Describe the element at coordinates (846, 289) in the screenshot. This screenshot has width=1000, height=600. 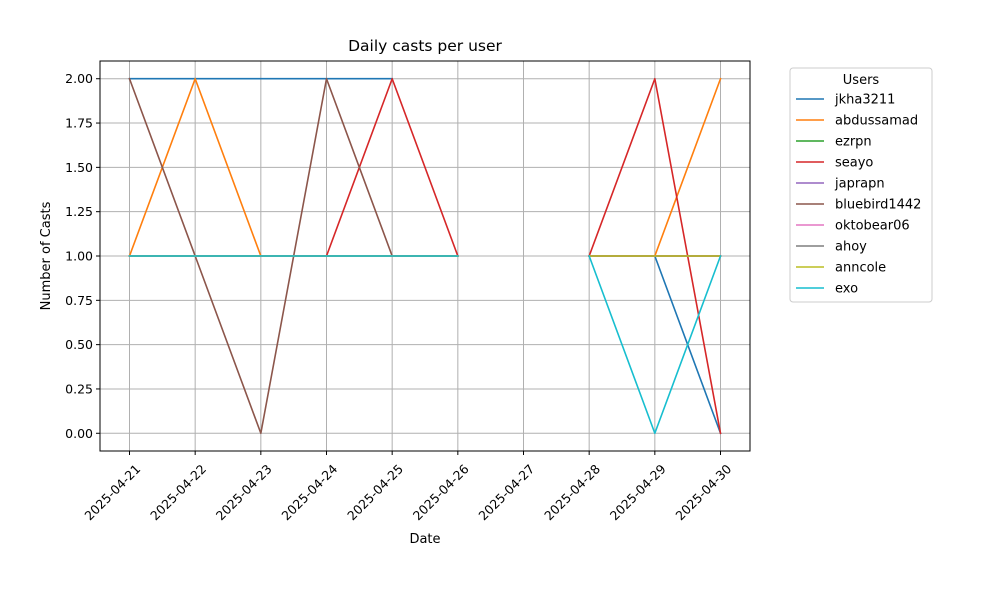
I see `legend-label: exo` at that location.